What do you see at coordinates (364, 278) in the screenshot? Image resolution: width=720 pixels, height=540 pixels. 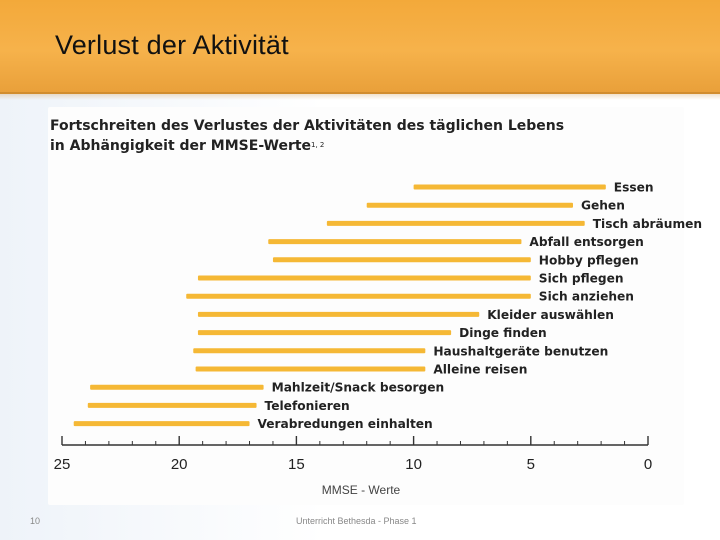 I see `bar-sich-pflegen` at bounding box center [364, 278].